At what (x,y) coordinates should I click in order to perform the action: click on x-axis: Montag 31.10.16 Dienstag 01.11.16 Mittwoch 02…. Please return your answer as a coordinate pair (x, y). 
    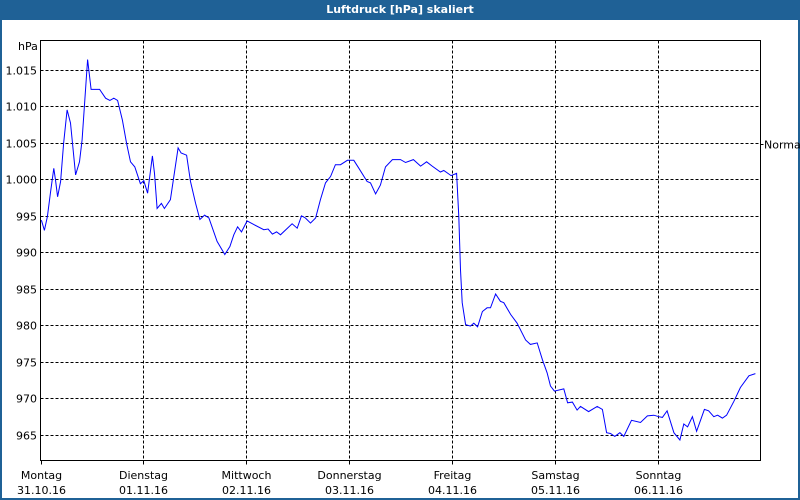
    Looking at the image, I should click on (350, 478).